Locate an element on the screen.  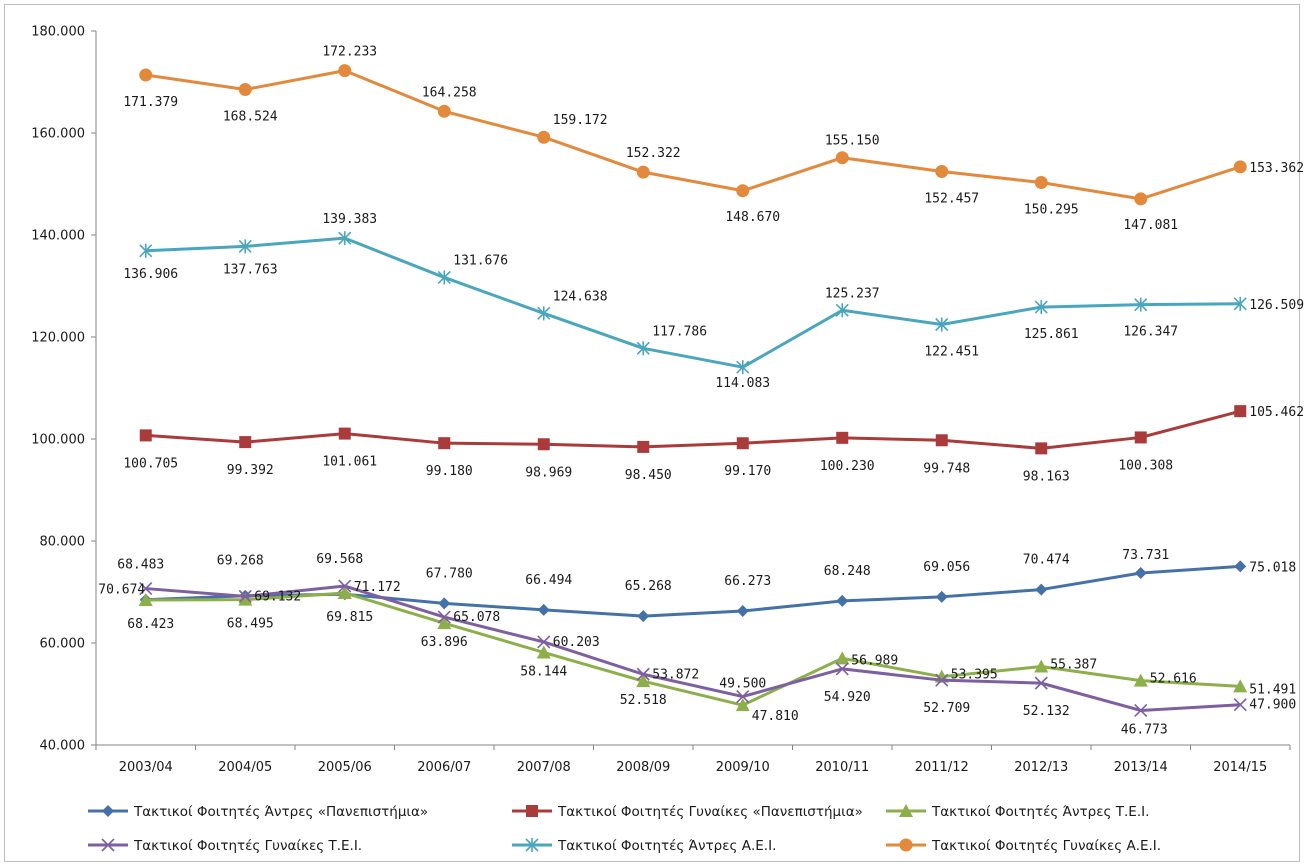
x-tick-label: 2009/10 is located at coordinates (743, 767).